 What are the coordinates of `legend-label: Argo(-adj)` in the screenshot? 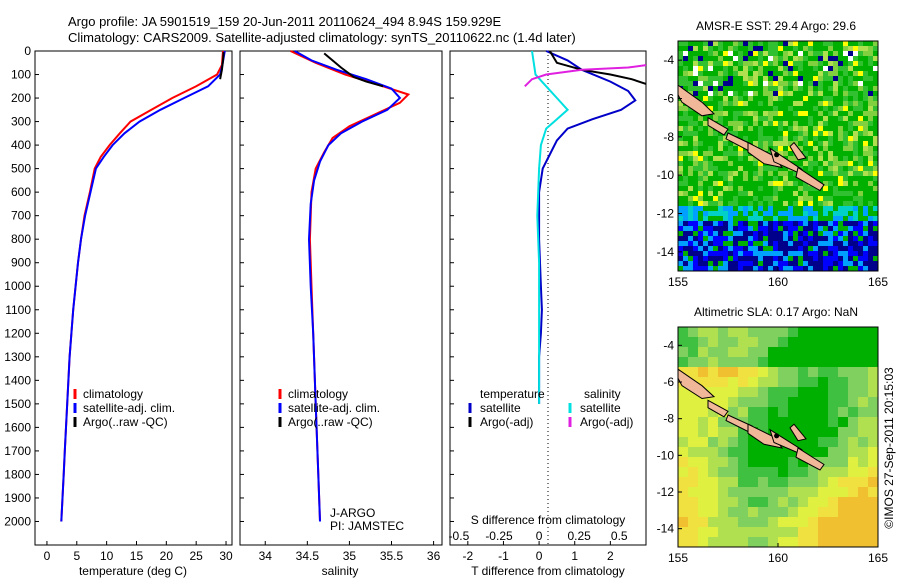 It's located at (606, 422).